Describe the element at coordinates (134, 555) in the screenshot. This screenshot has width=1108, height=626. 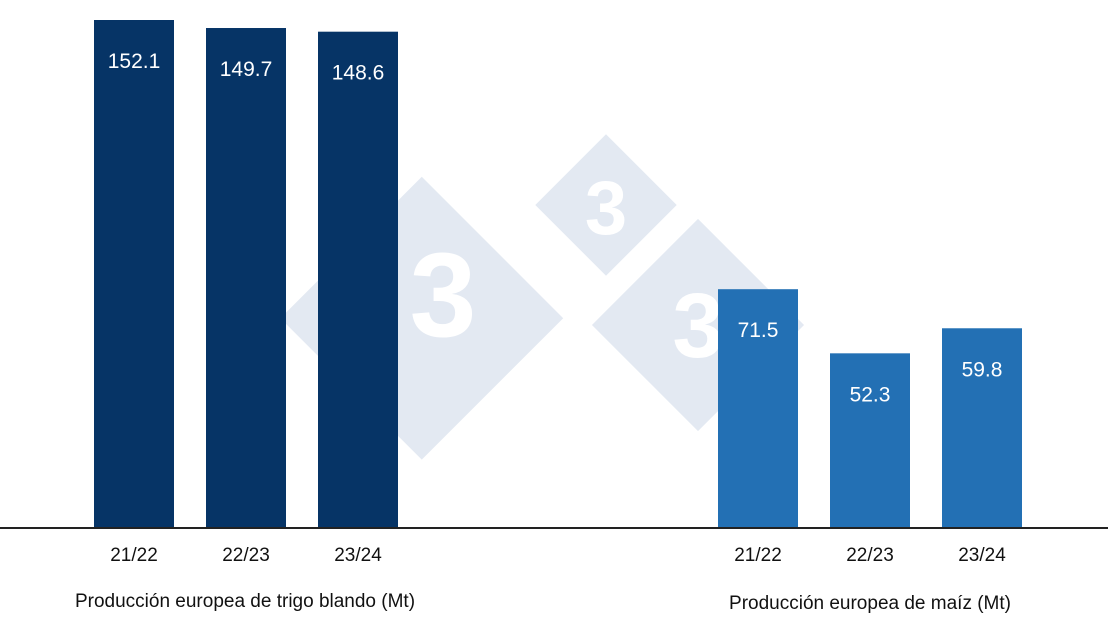
I see `tick-label-wheat-1: 21/22` at that location.